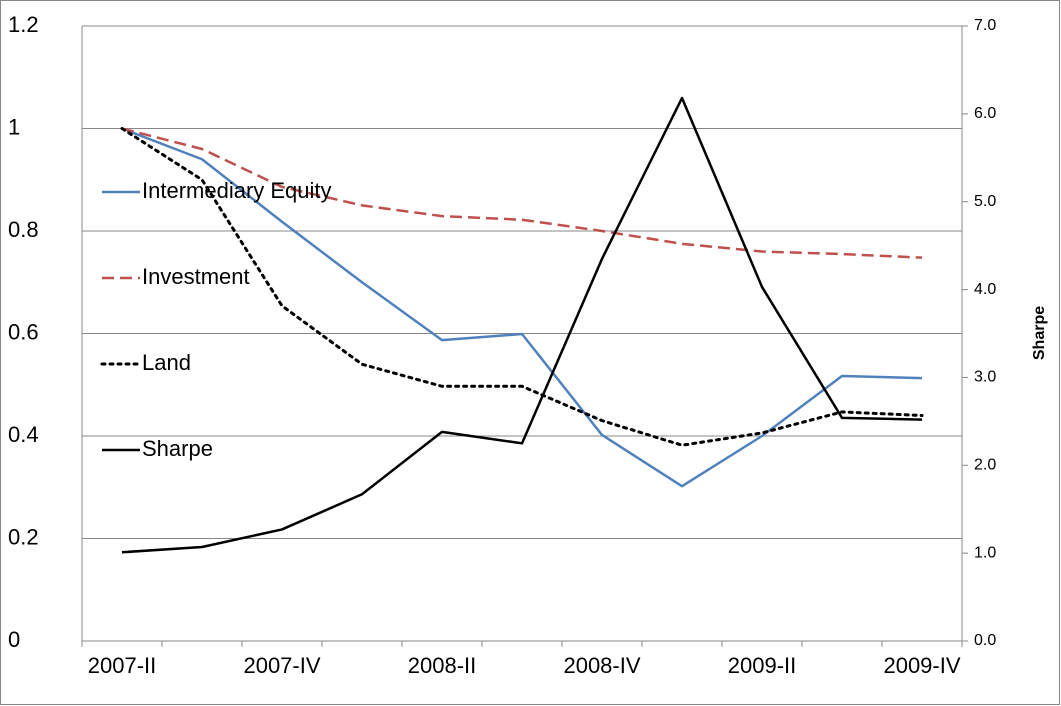  What do you see at coordinates (23, 24) in the screenshot?
I see `y-tick-label: 1.2` at bounding box center [23, 24].